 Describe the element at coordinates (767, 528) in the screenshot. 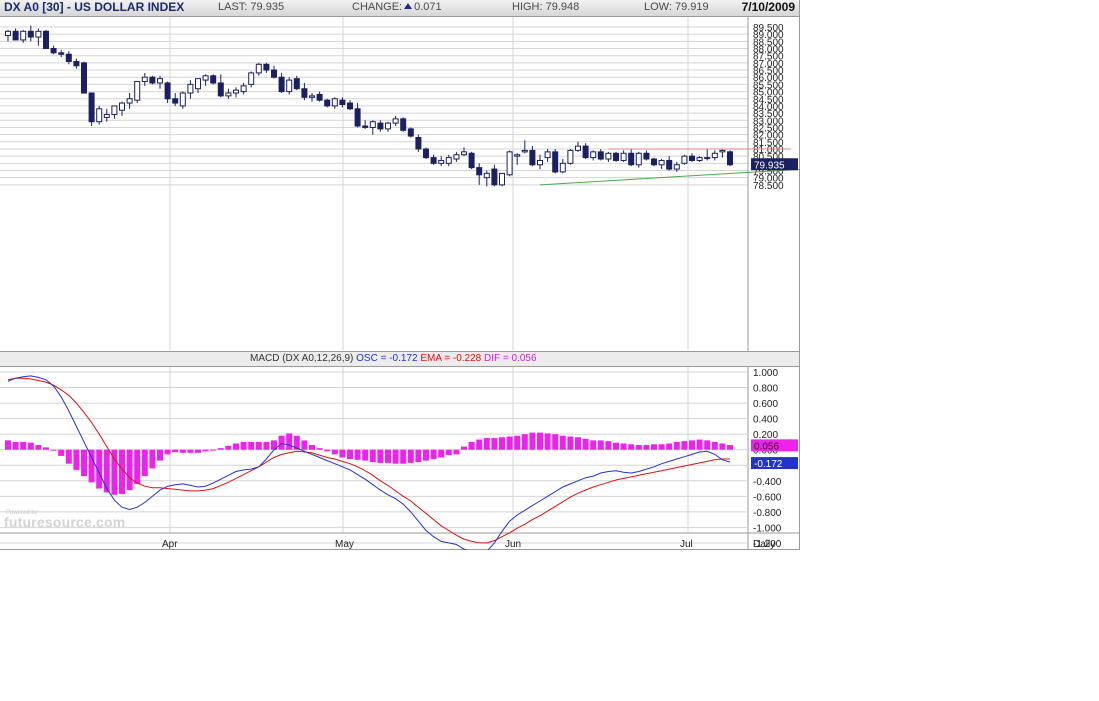

I see `macd-tick-label: -1.000` at that location.